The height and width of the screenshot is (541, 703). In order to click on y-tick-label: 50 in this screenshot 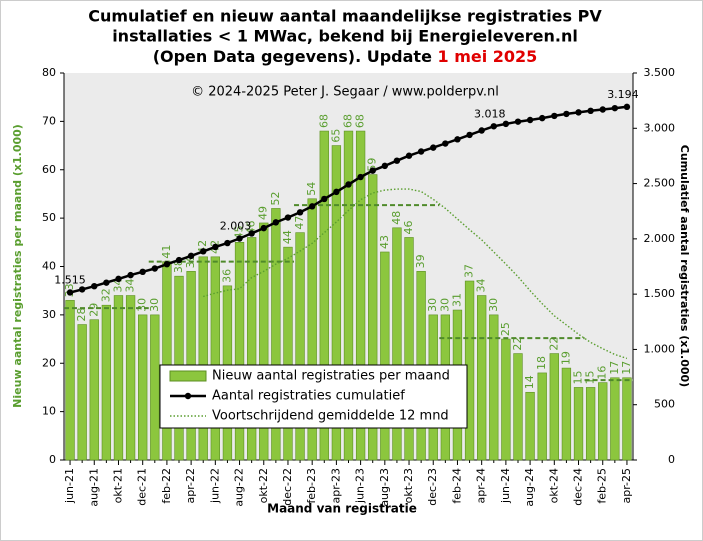, I will do `click(49, 217)`.